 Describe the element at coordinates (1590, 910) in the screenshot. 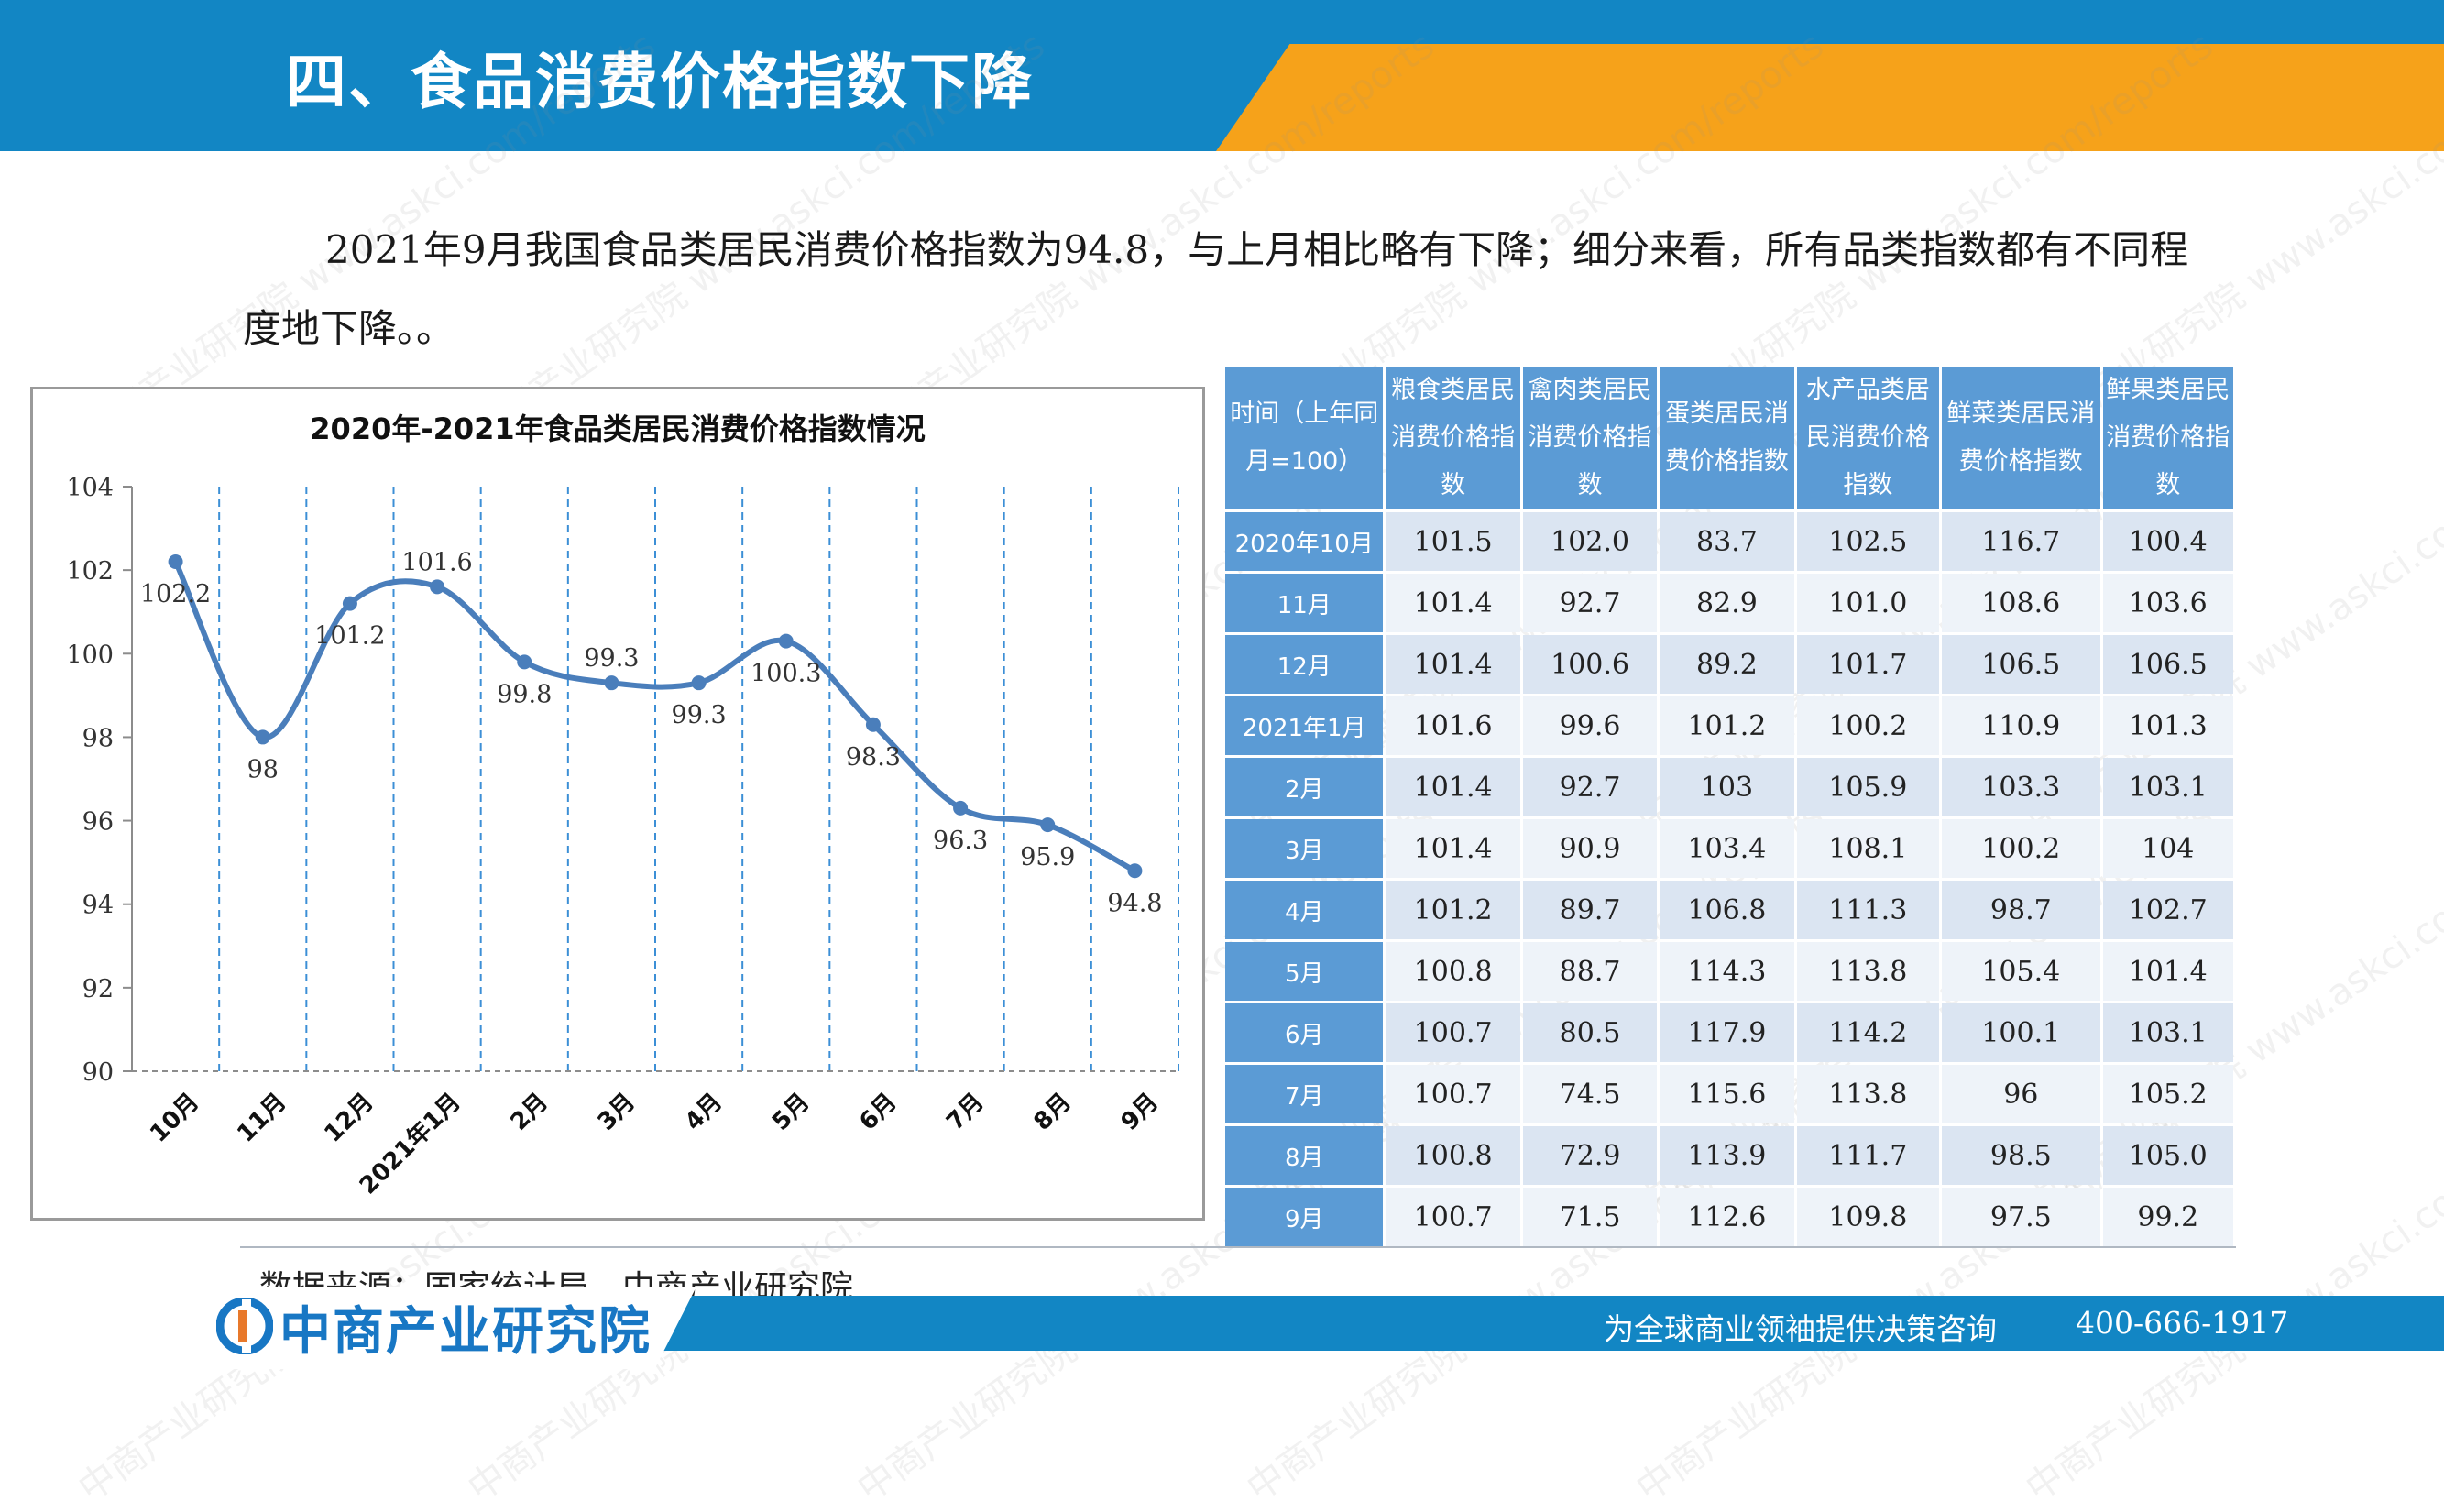

I see `table-cell: 89.7` at that location.